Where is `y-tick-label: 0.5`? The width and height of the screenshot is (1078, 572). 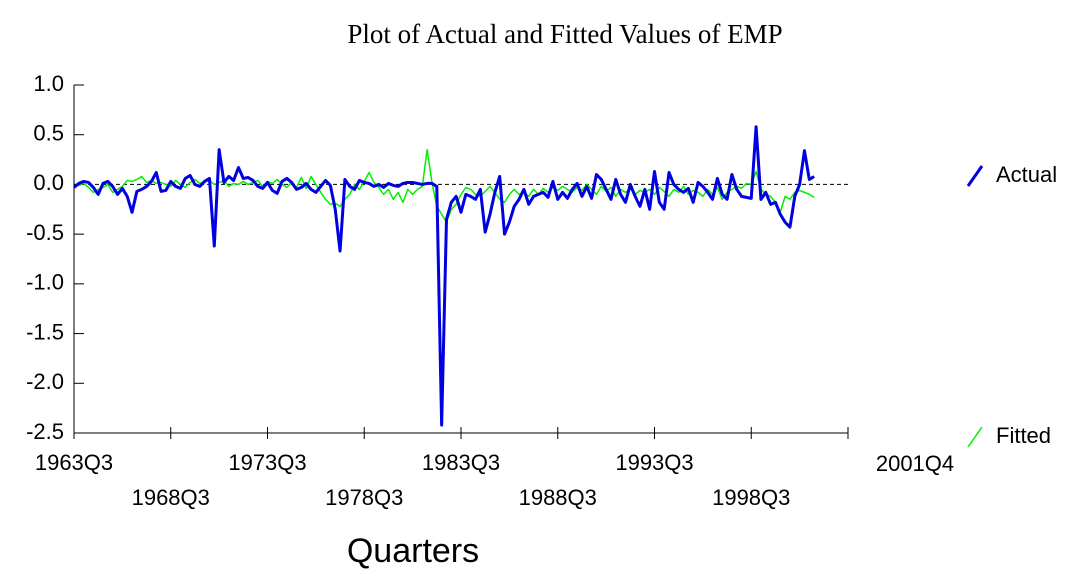 y-tick-label: 0.5 is located at coordinates (48, 133).